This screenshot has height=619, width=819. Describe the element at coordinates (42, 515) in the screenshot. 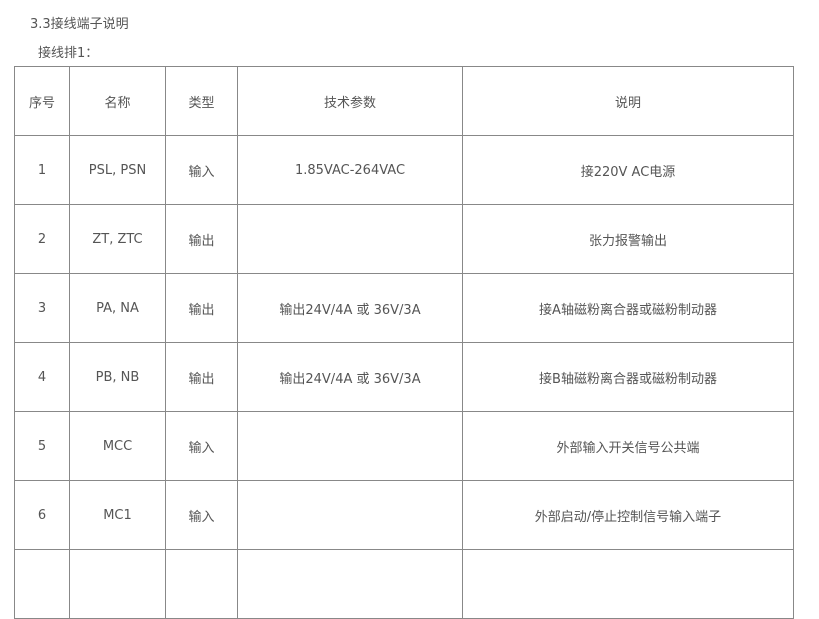

I see `table-cell: 6` at that location.